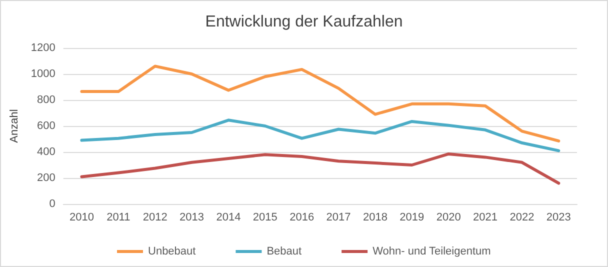 The image size is (608, 267). I want to click on legend-label: Unbebaut, so click(172, 252).